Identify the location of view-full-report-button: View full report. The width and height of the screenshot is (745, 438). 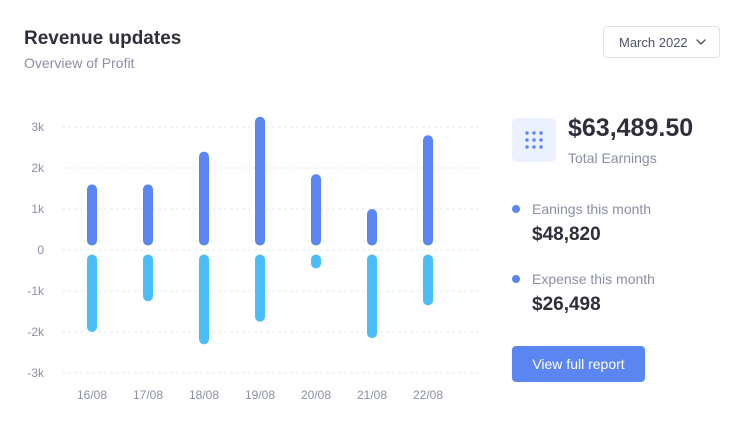
(578, 364).